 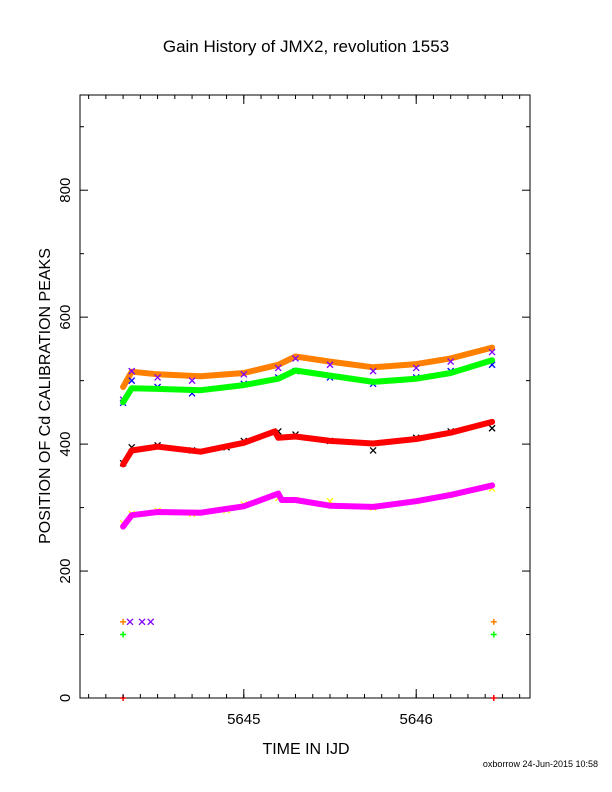 I want to click on y-tick-label: 800, so click(x=65, y=190).